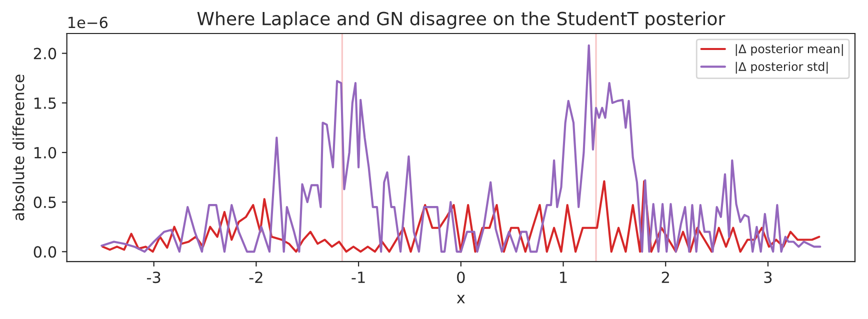 This screenshot has height=319, width=868. Describe the element at coordinates (45, 252) in the screenshot. I see `y-tick-label: 0.0` at that location.